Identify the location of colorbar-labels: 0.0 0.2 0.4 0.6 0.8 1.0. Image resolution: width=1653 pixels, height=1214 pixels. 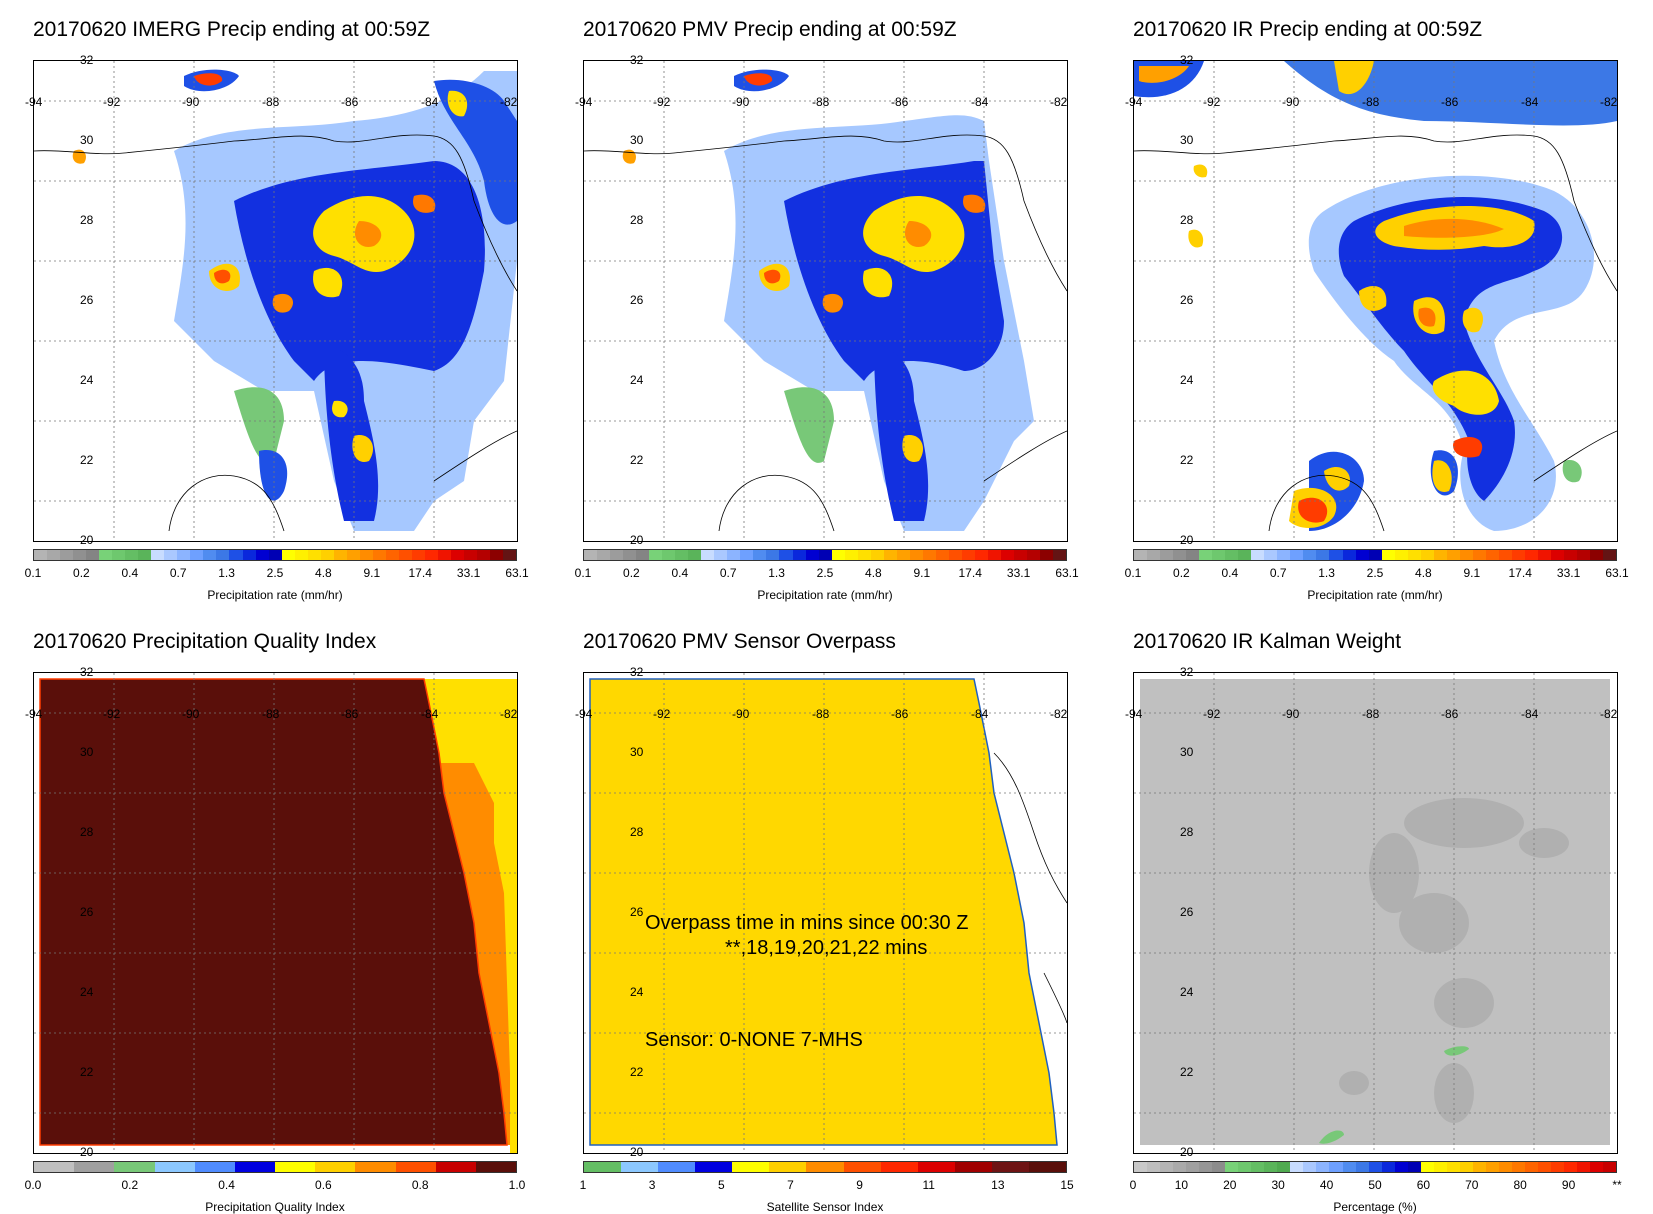
(275, 1185).